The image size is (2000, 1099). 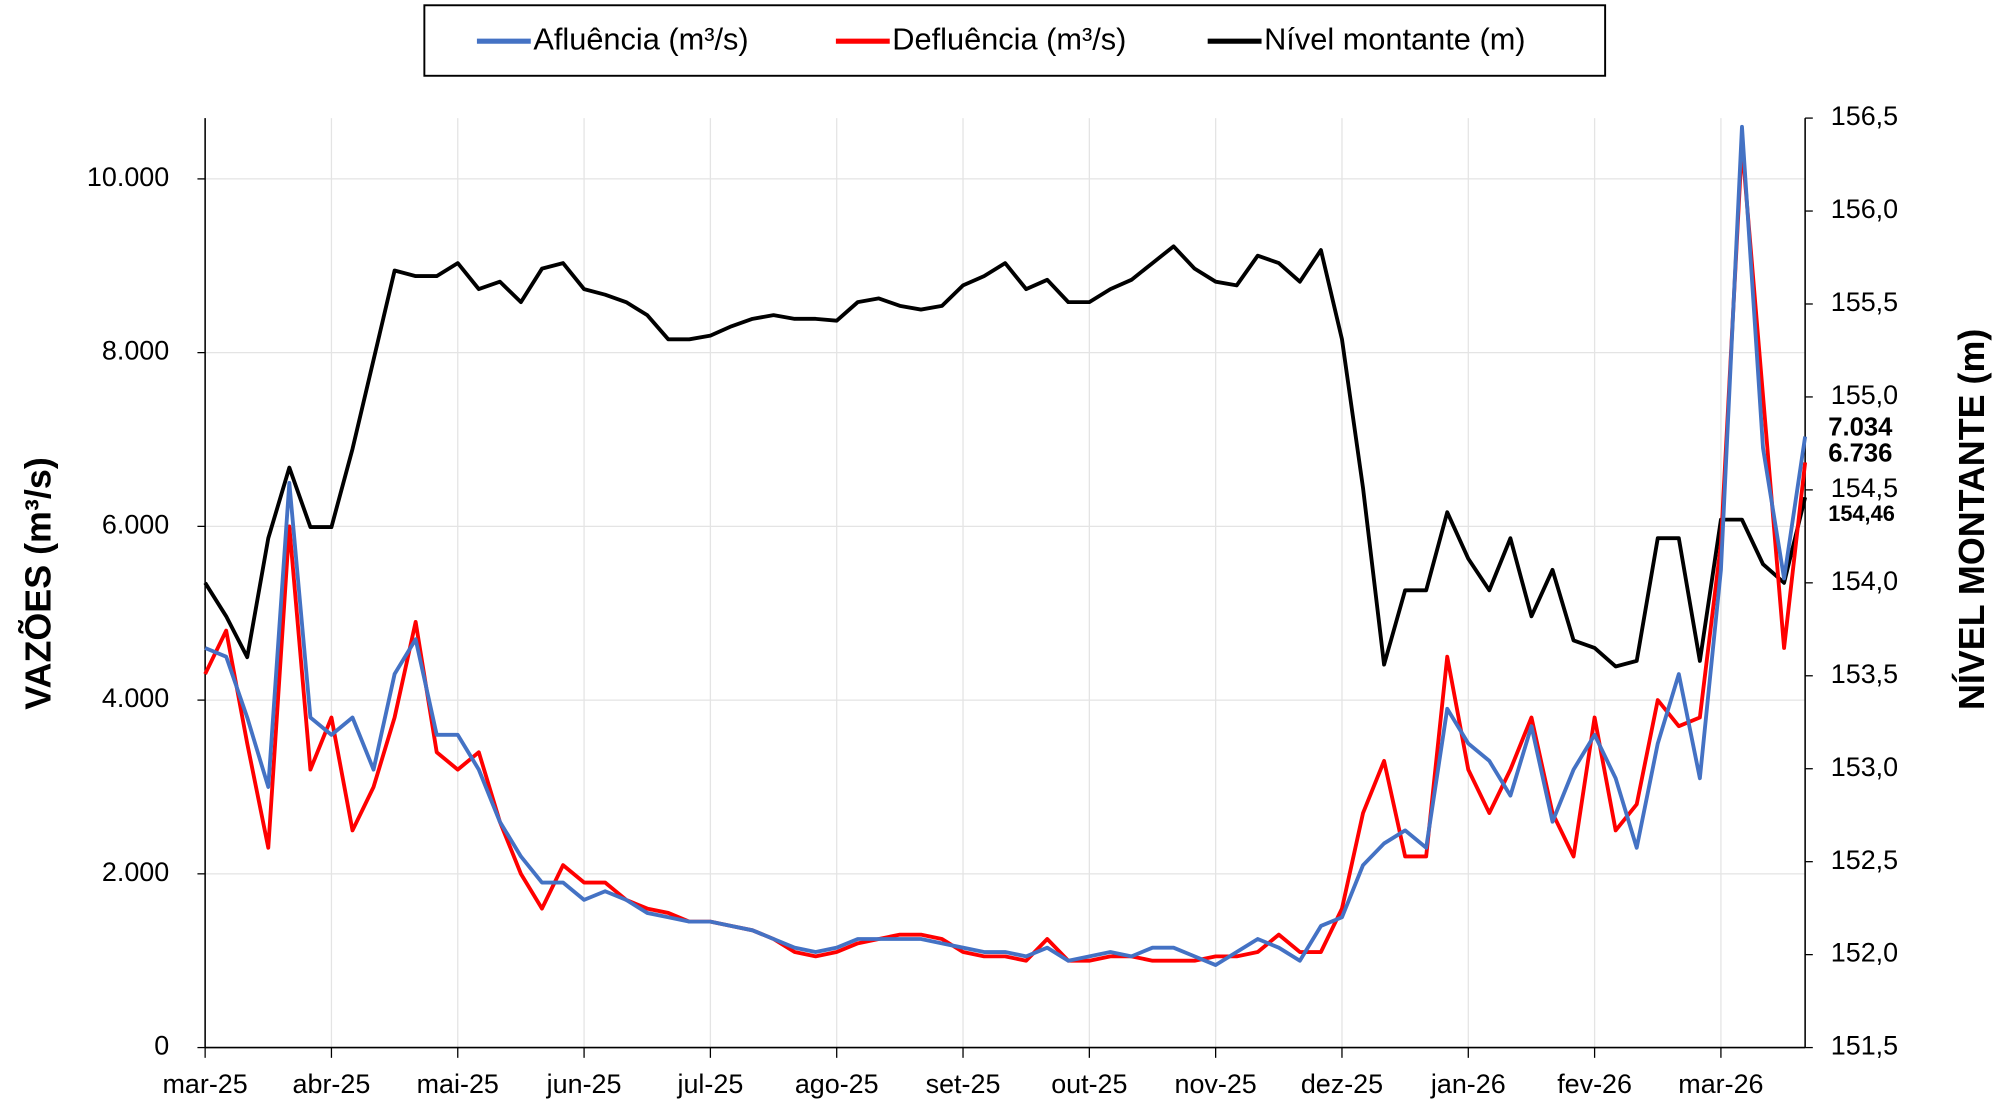 What do you see at coordinates (1864, 302) in the screenshot?
I see `y2-tick-label: 155,5` at bounding box center [1864, 302].